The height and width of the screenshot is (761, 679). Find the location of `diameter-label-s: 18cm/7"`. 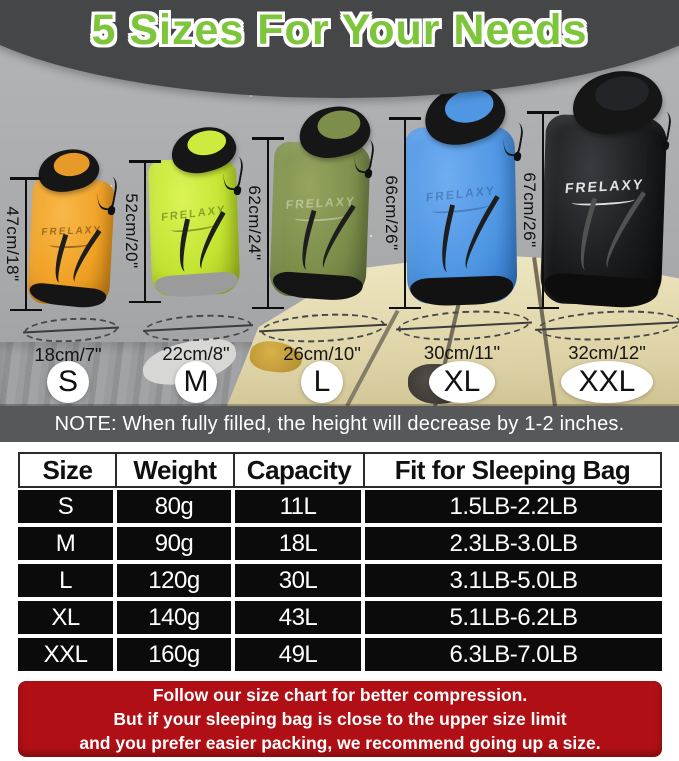

diameter-label-s: 18cm/7" is located at coordinates (68, 354).